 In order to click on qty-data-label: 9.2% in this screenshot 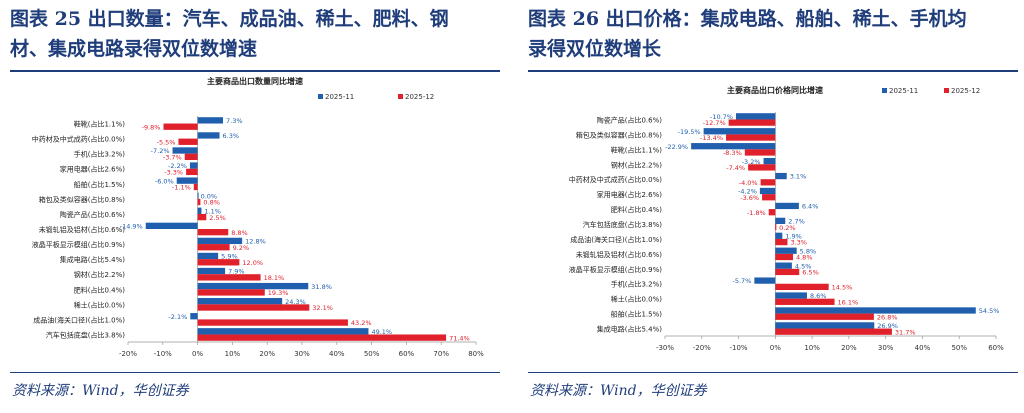, I will do `click(241, 248)`.